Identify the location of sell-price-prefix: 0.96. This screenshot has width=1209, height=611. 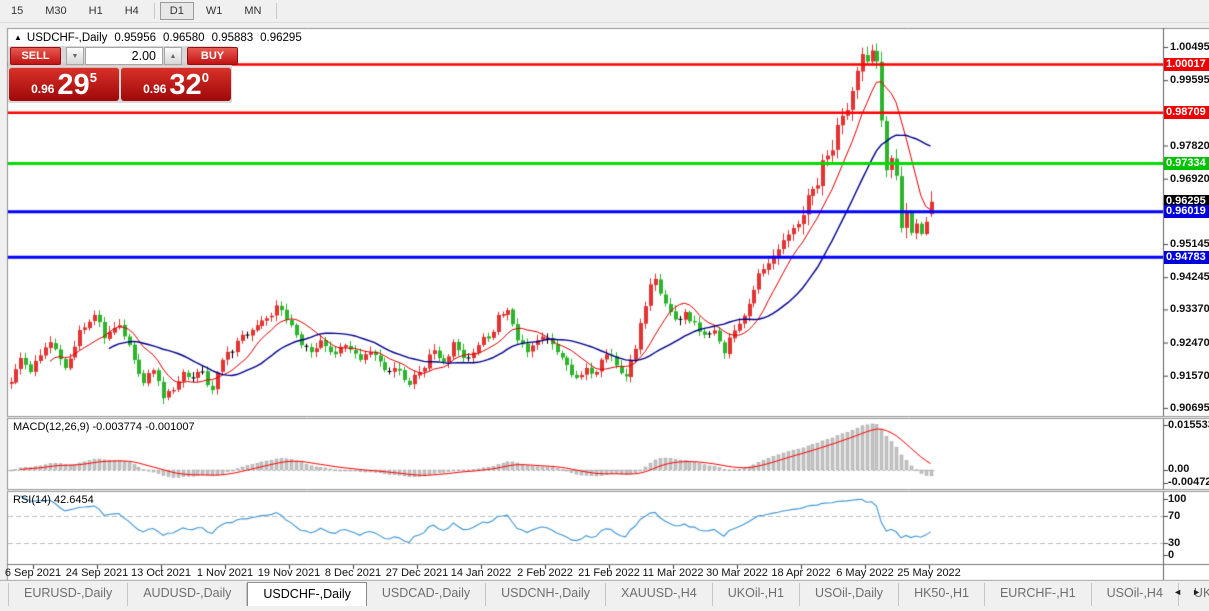
(43, 89).